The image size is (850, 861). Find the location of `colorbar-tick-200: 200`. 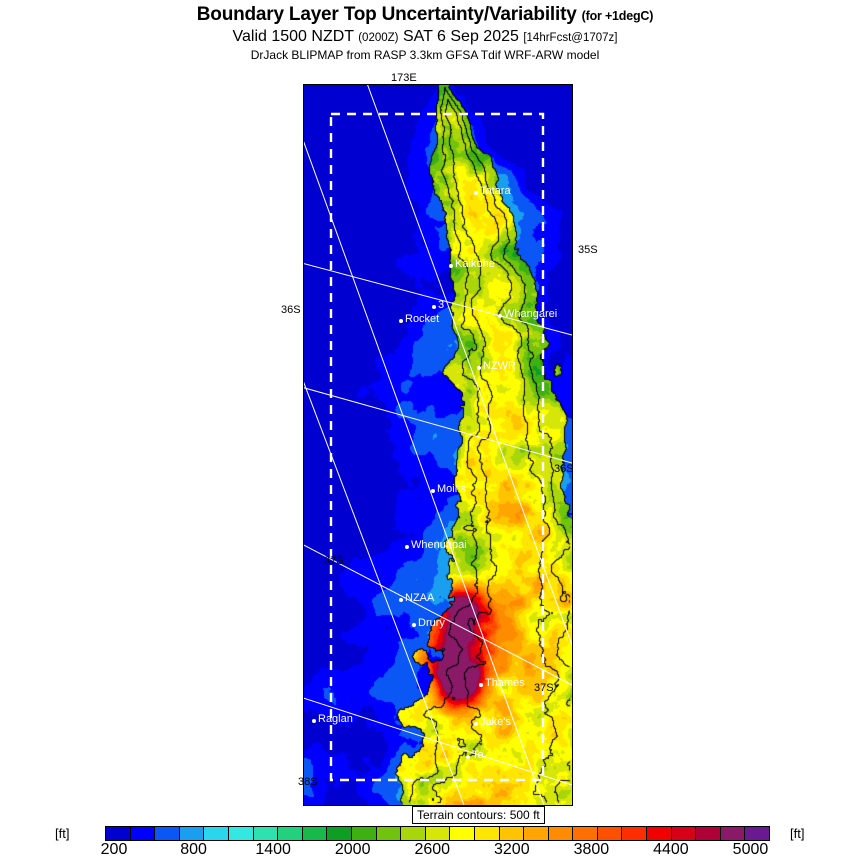

colorbar-tick-200: 200 is located at coordinates (114, 849).